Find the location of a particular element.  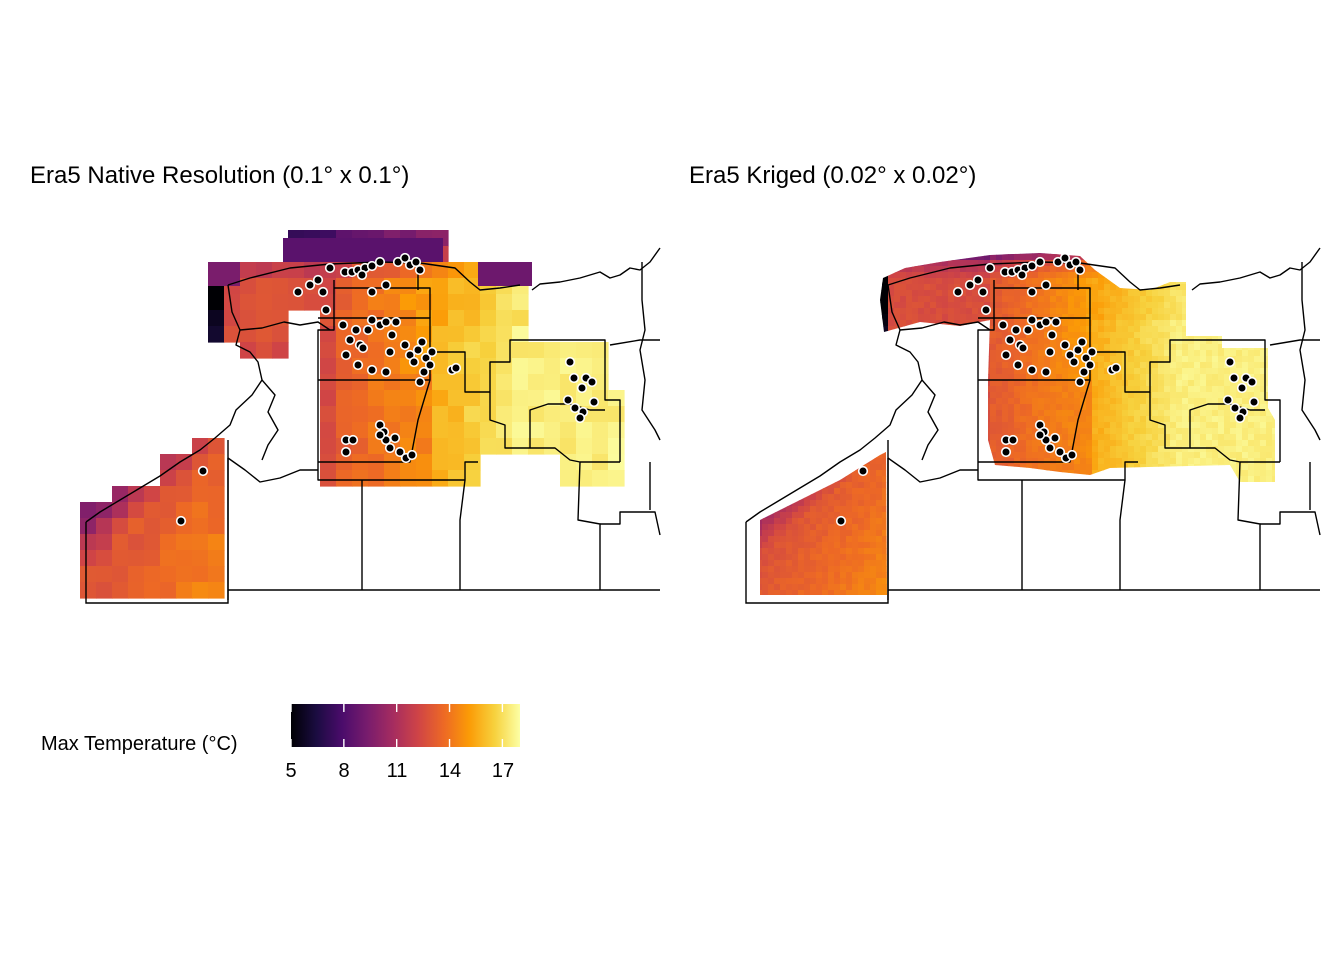

legend-tick-11: 11 is located at coordinates (397, 771).